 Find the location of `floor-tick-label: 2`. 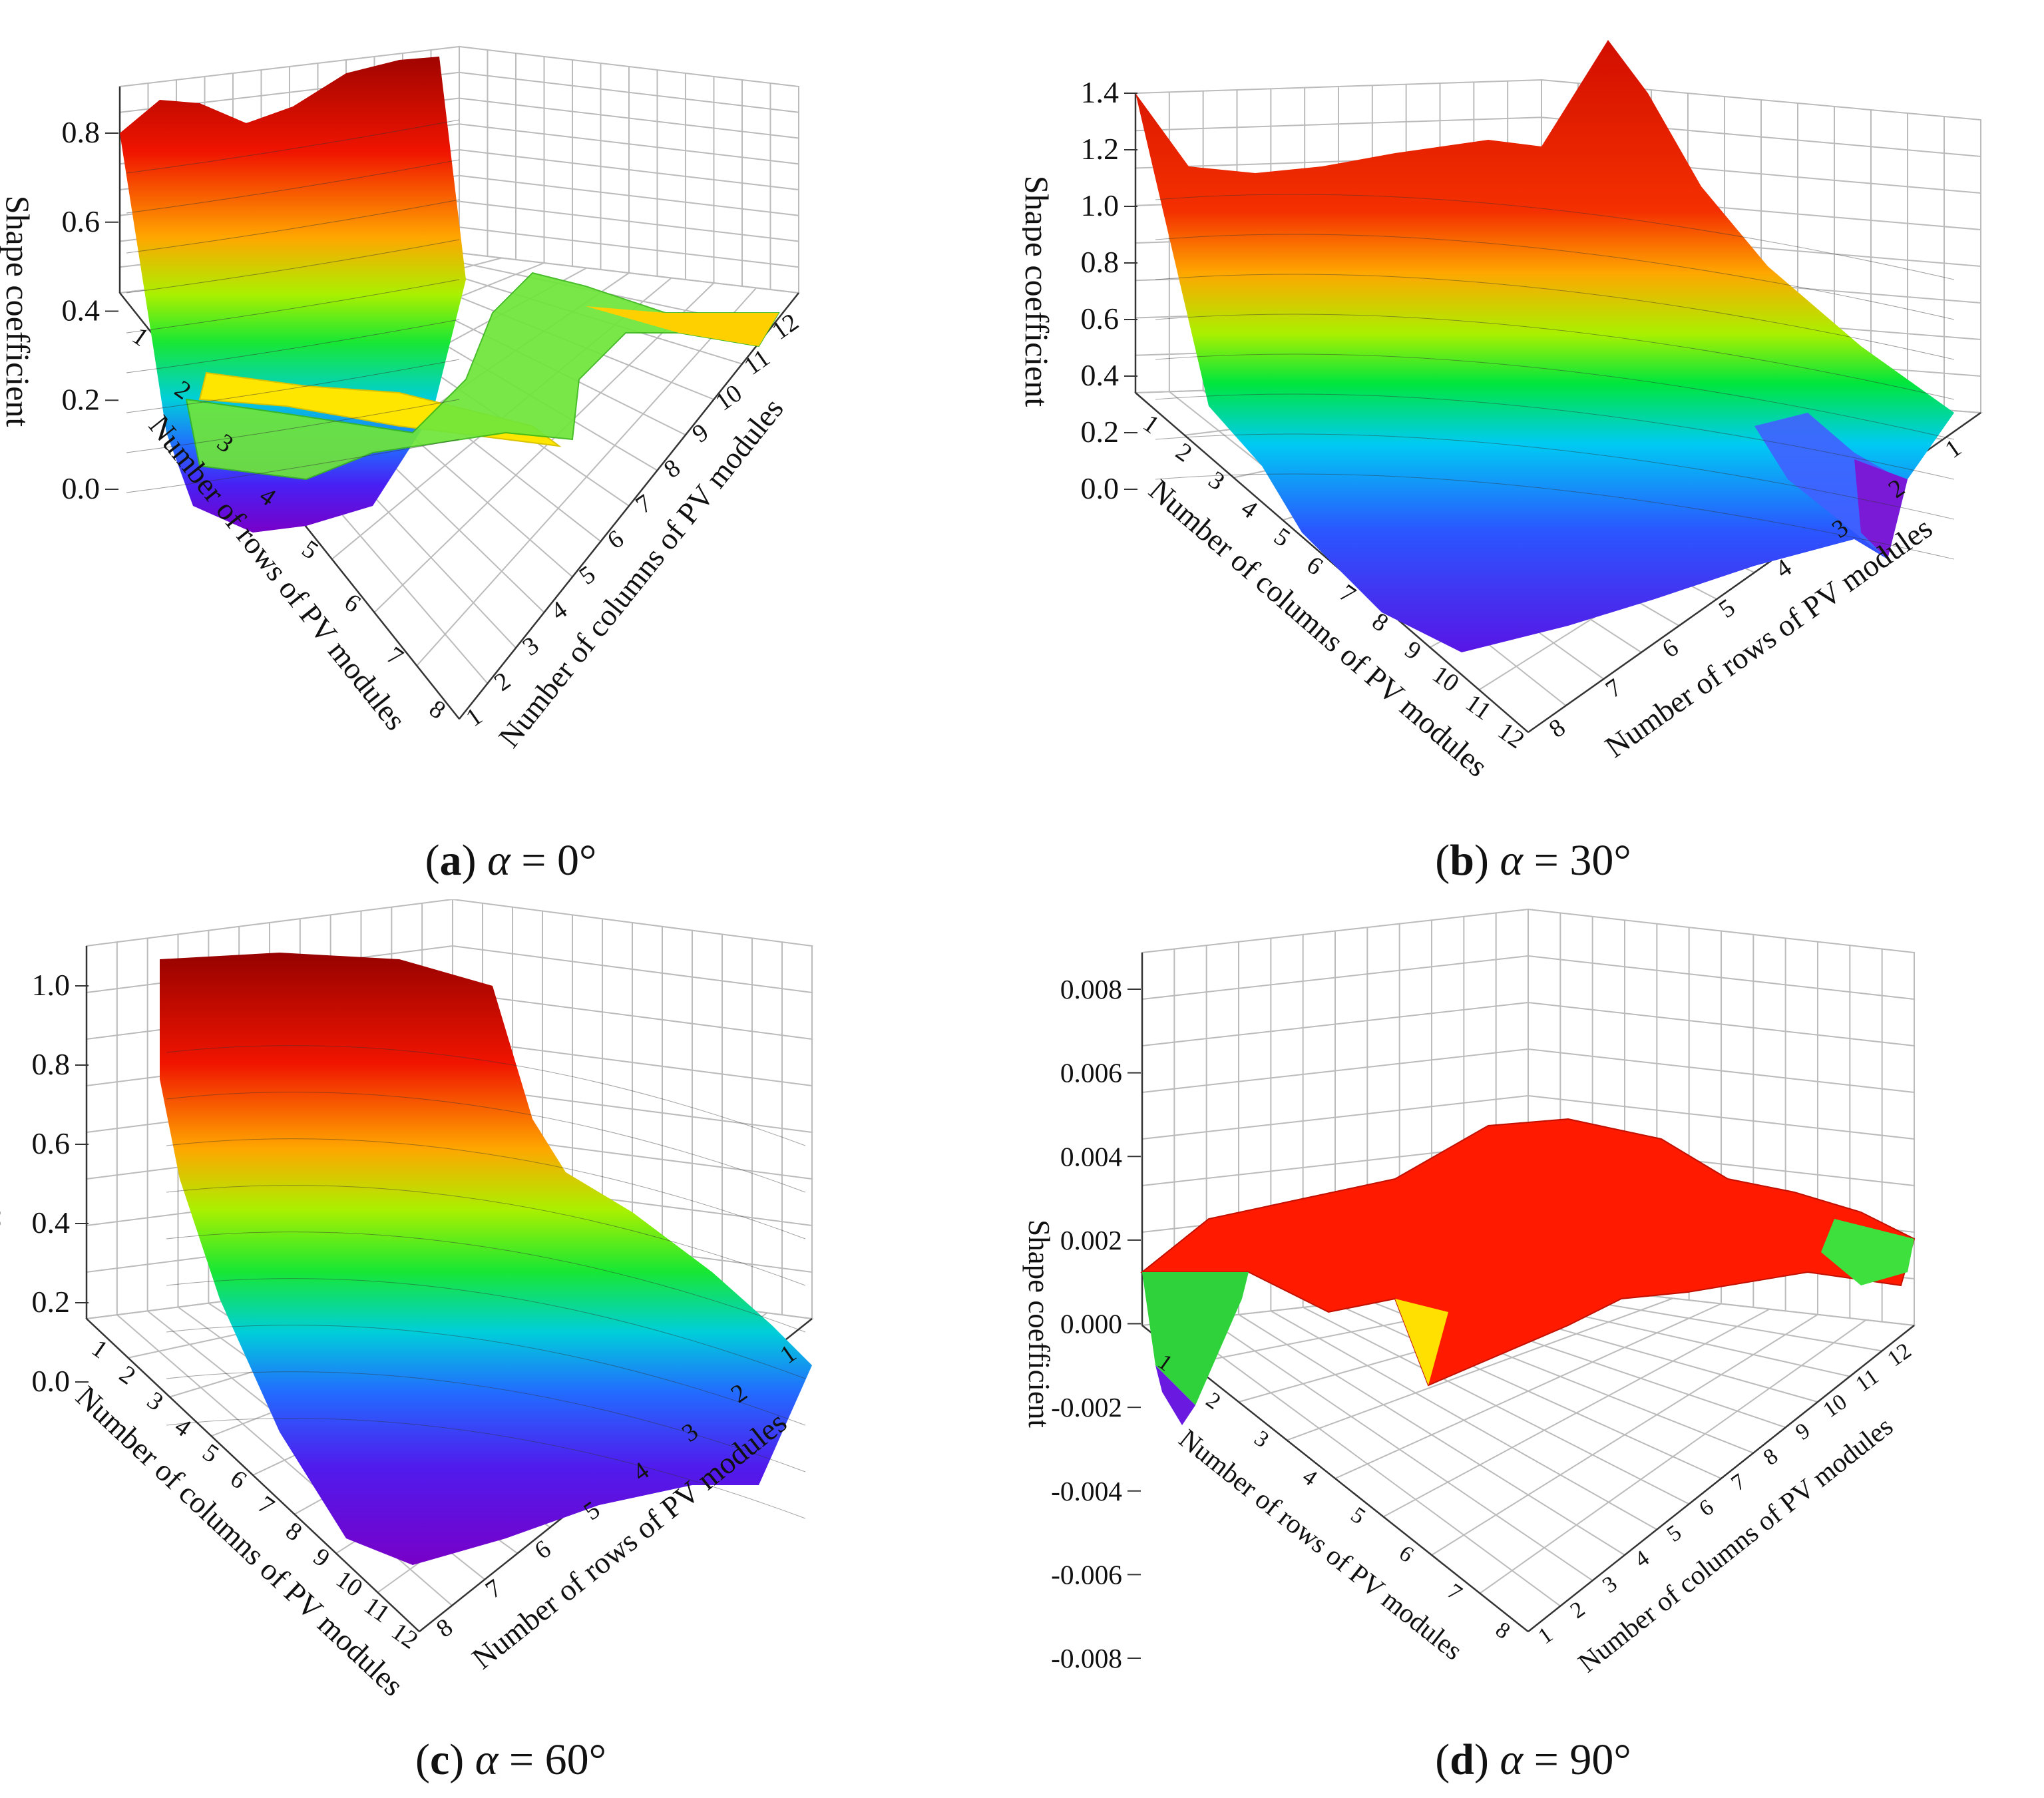

floor-tick-label: 2 is located at coordinates (127, 1375).